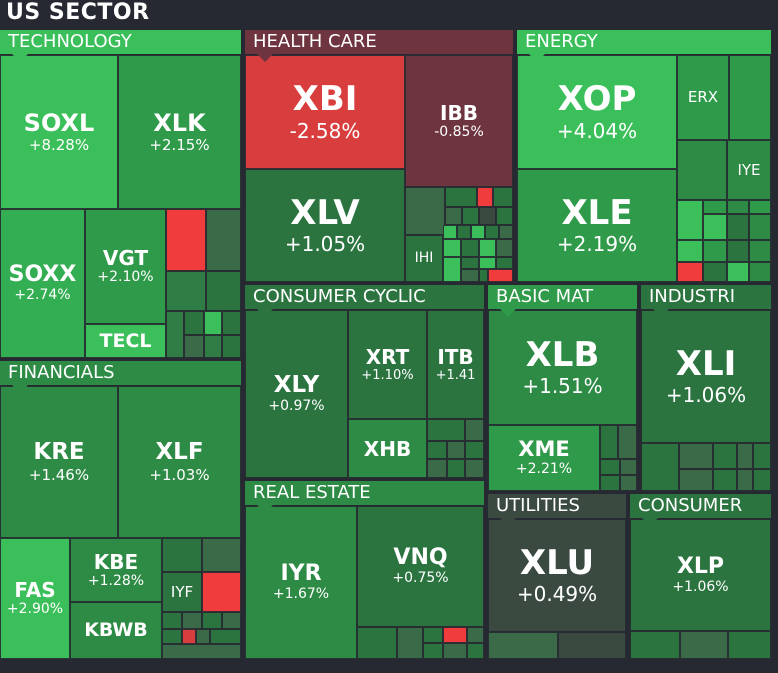 The image size is (778, 673). Describe the element at coordinates (387, 448) in the screenshot. I see `tile-xhb: XHB` at that location.